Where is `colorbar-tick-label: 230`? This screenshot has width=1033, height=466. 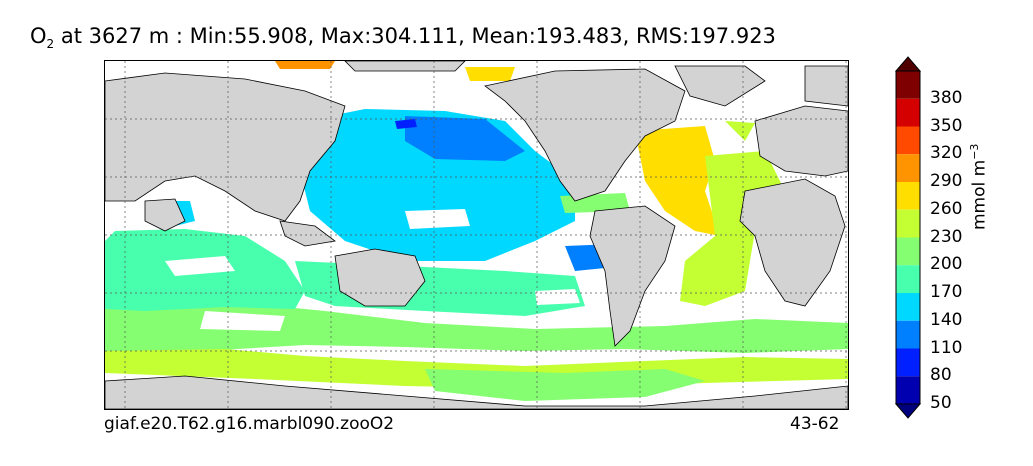 colorbar-tick-label: 230 is located at coordinates (946, 236).